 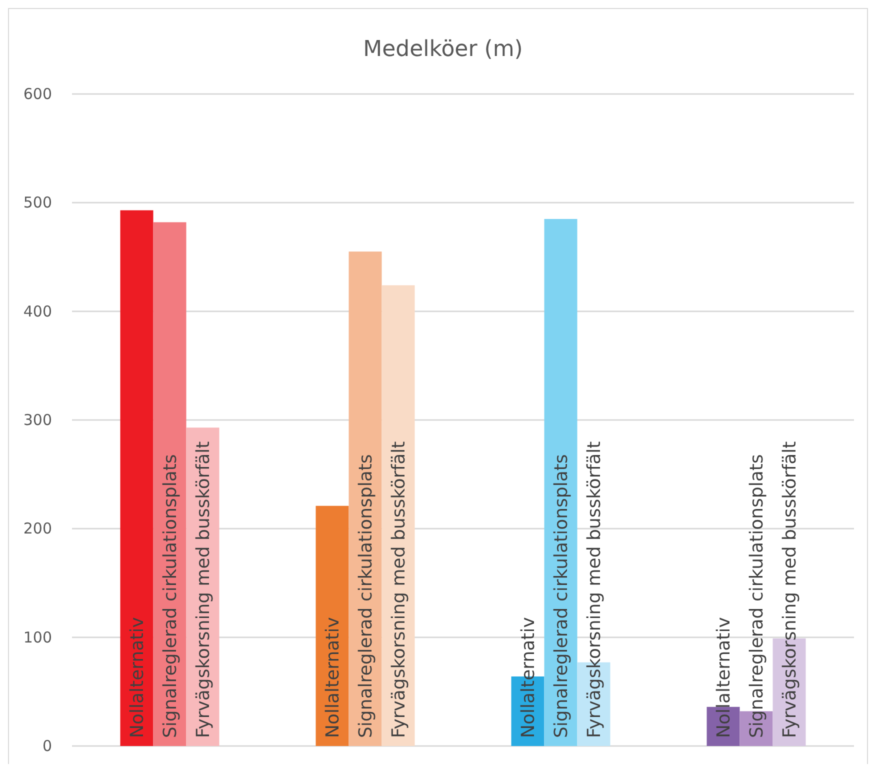 I want to click on series-label: Nollalternativ, so click(x=528, y=677).